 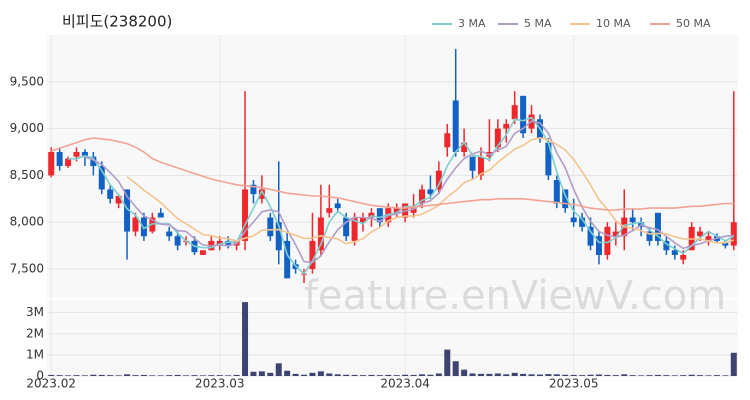 I want to click on legend-label: 50 MA, so click(x=693, y=23).